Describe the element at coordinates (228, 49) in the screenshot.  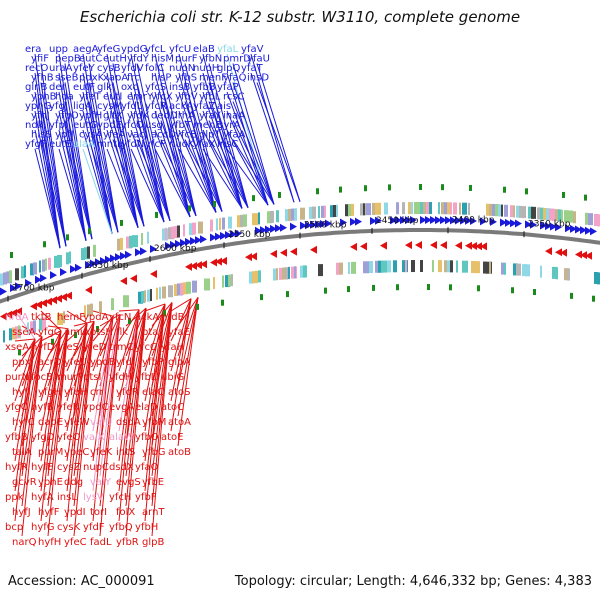
I see `forward-gene-label: yfaL` at that location.